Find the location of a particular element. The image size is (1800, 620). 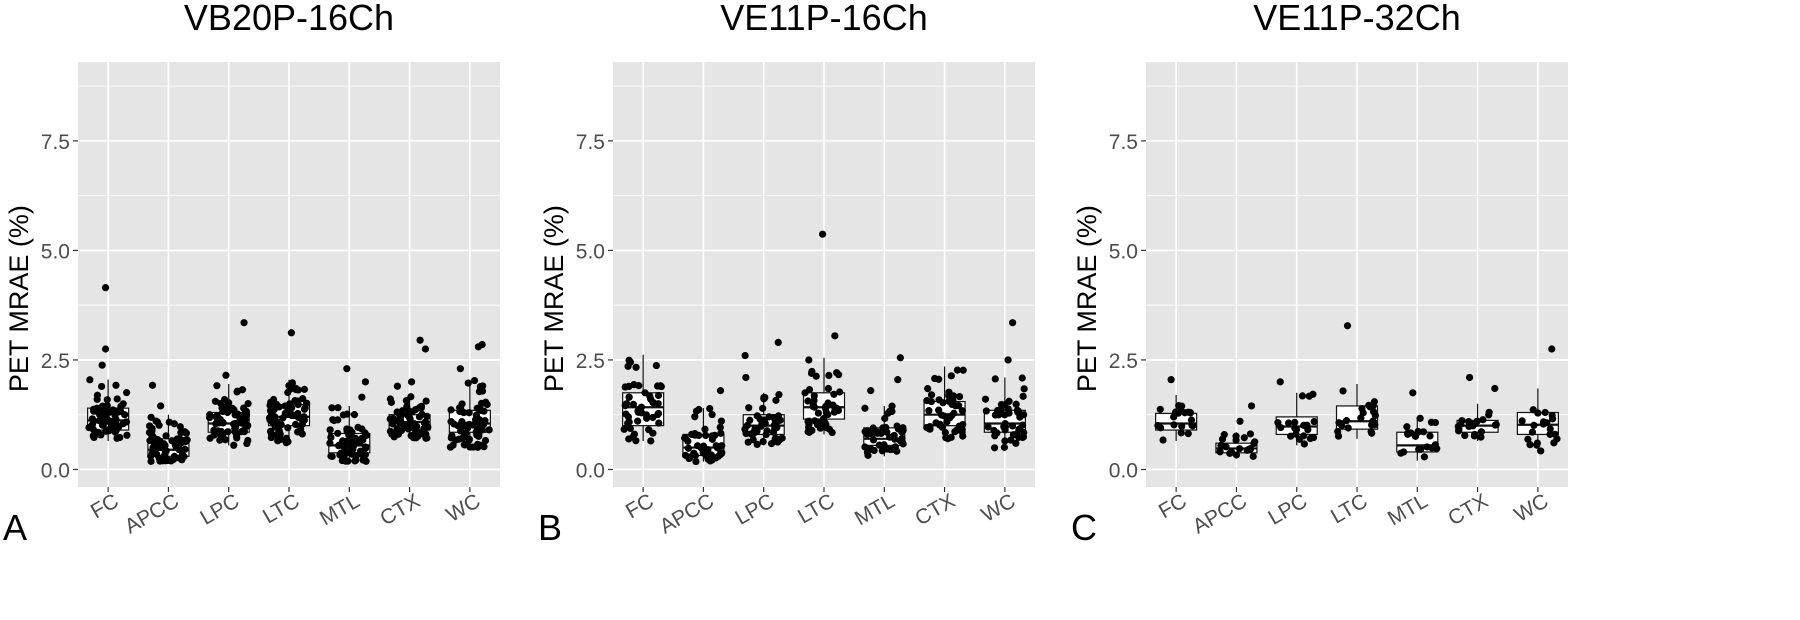

panel-letter: C is located at coordinates (1084, 527).